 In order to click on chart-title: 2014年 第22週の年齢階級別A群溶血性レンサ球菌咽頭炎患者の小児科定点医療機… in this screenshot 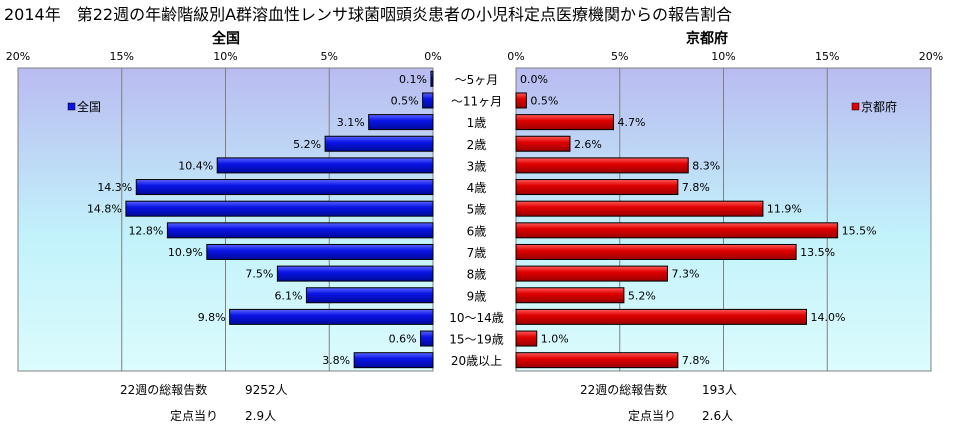, I will do `click(368, 14)`.